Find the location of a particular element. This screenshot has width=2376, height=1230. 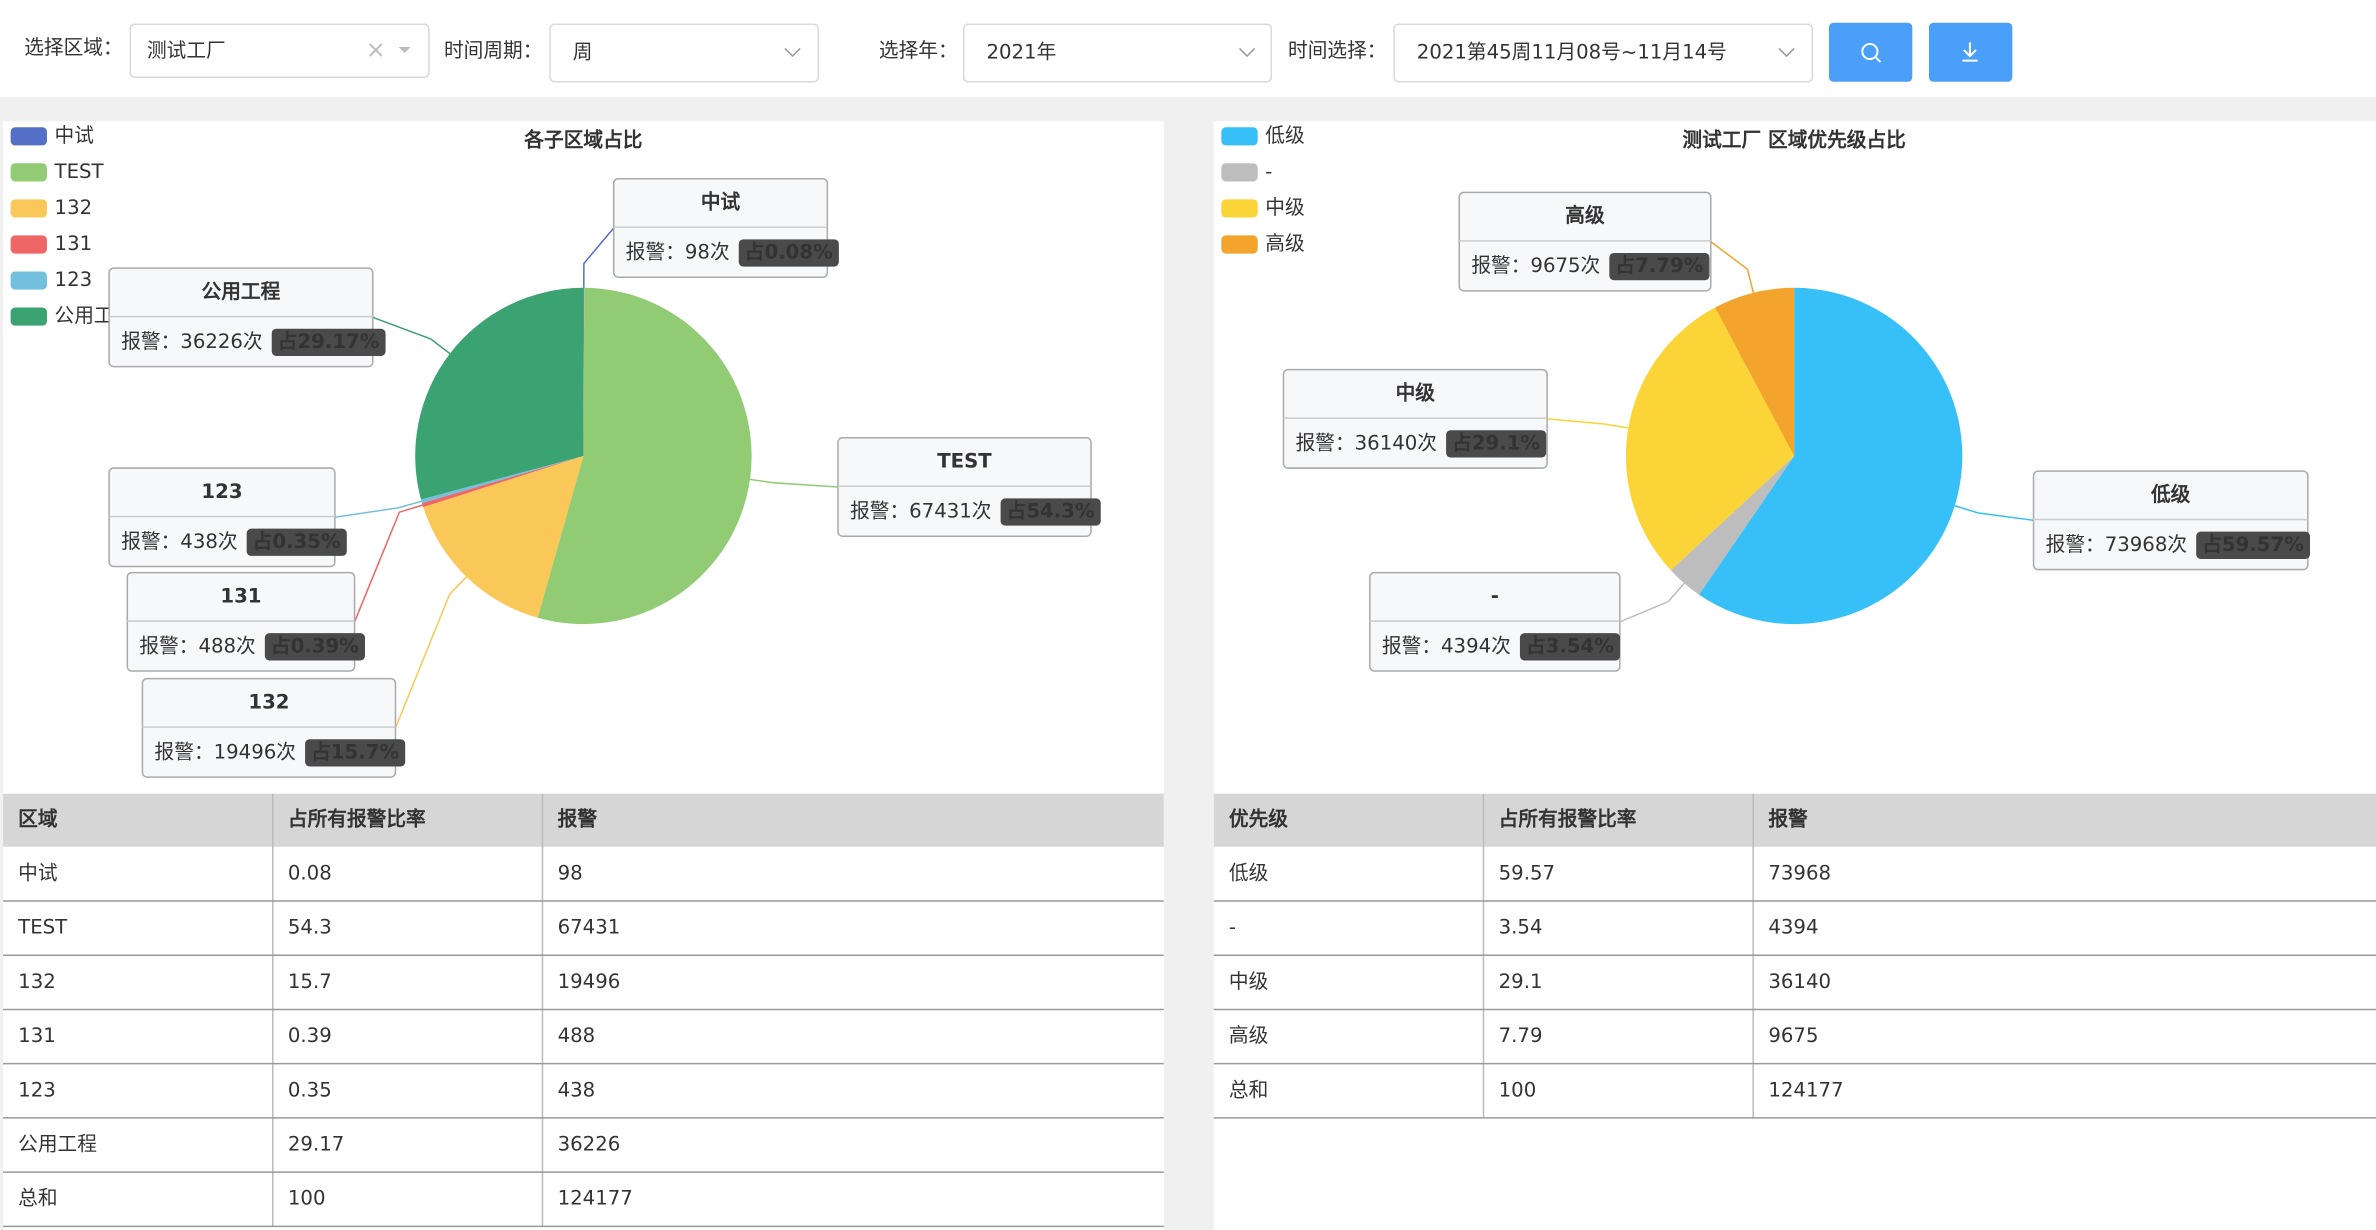

search-button is located at coordinates (1870, 52).